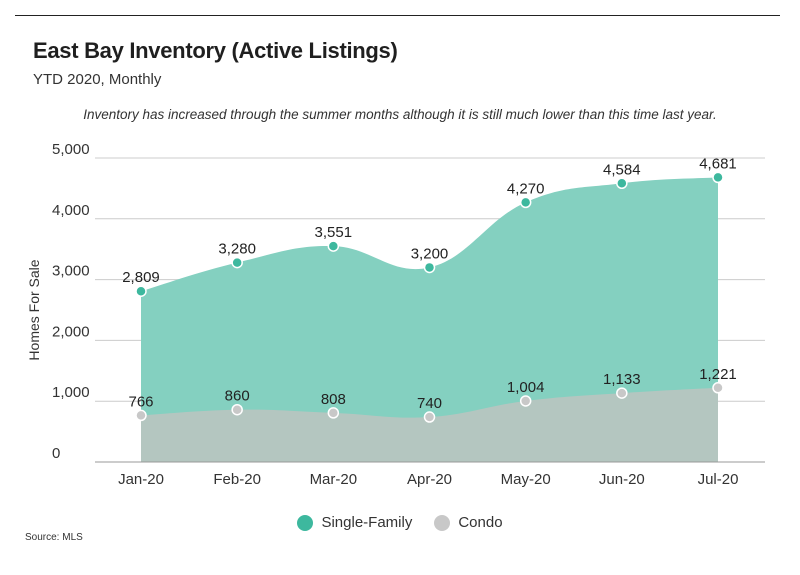 Image resolution: width=800 pixels, height=575 pixels. I want to click on data-label-condo: 860, so click(237, 396).